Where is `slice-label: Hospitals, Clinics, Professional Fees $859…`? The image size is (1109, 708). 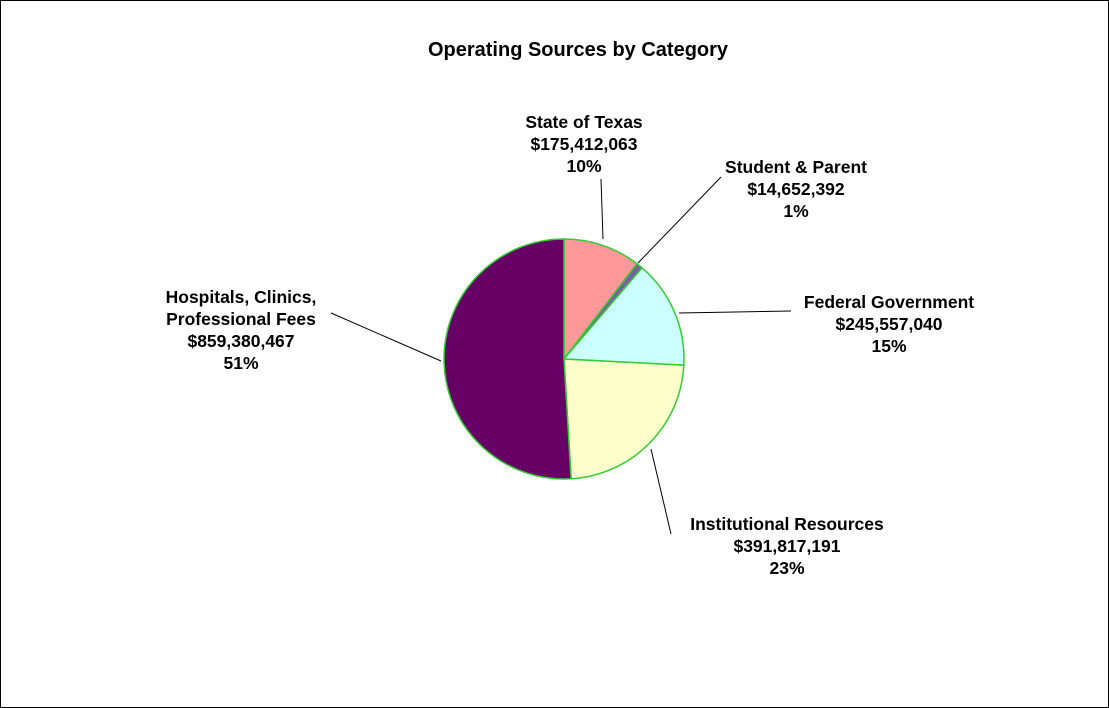 slice-label: Hospitals, Clinics, Professional Fees $859… is located at coordinates (241, 330).